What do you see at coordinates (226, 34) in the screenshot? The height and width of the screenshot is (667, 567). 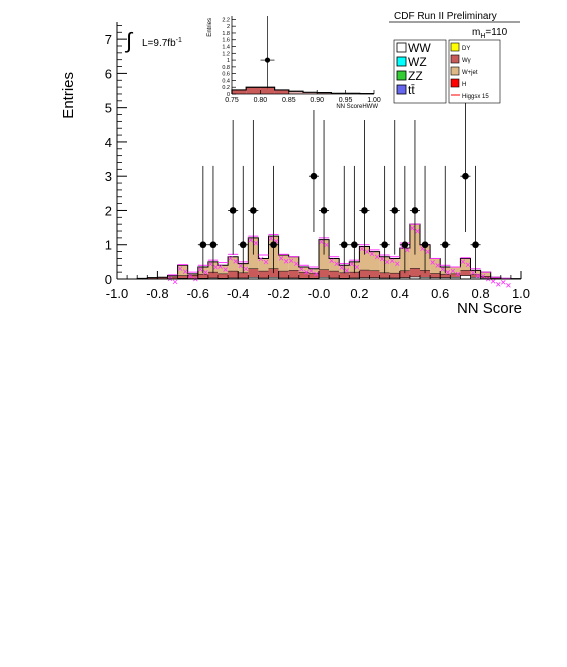 I see `inset-y-tick-label-9: 1.8` at bounding box center [226, 34].